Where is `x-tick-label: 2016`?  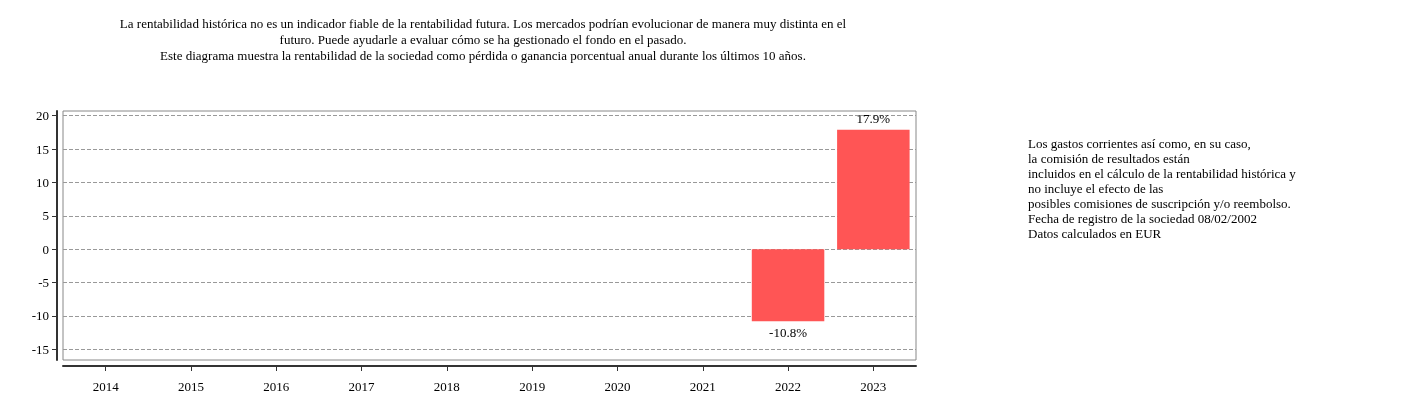 x-tick-label: 2016 is located at coordinates (276, 386).